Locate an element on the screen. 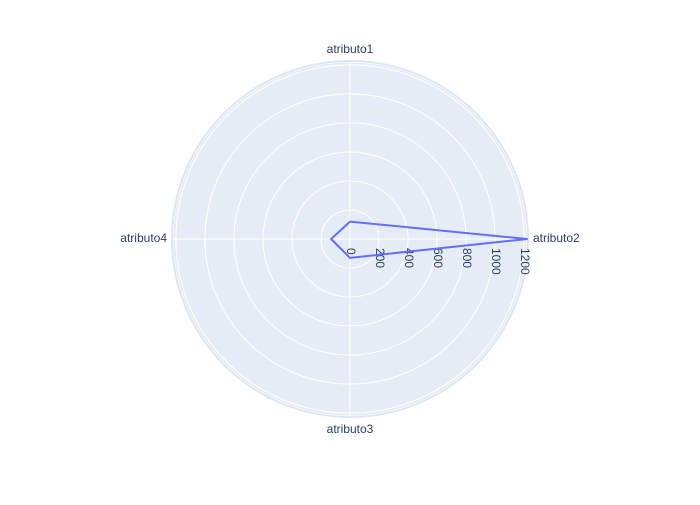  angular-axis-label-atributo1: atributo1 is located at coordinates (350, 49).